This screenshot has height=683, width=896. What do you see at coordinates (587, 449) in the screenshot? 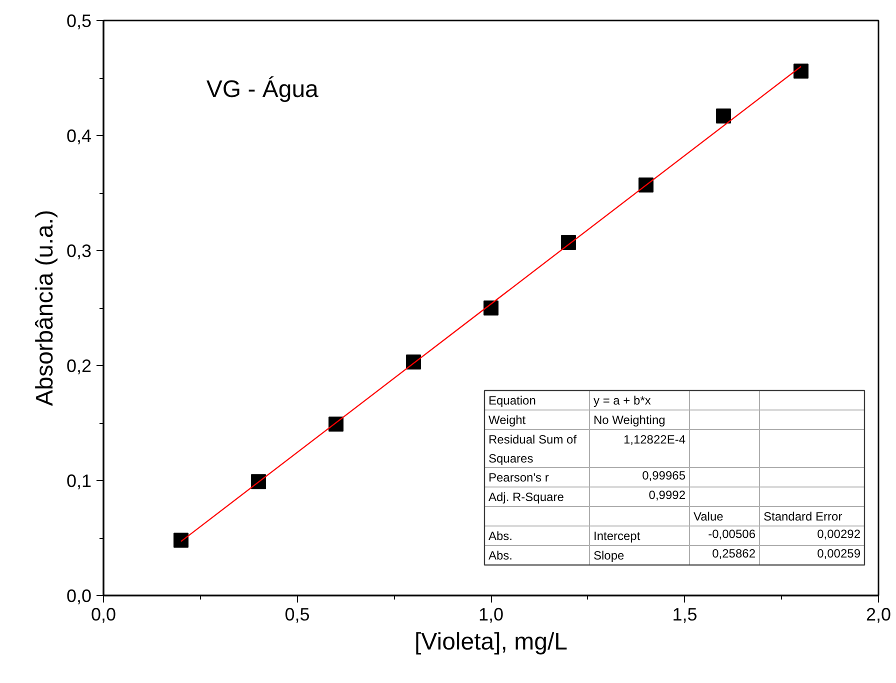
I see `text: Residual Sum of Squares 1,12822E-4` at bounding box center [587, 449].